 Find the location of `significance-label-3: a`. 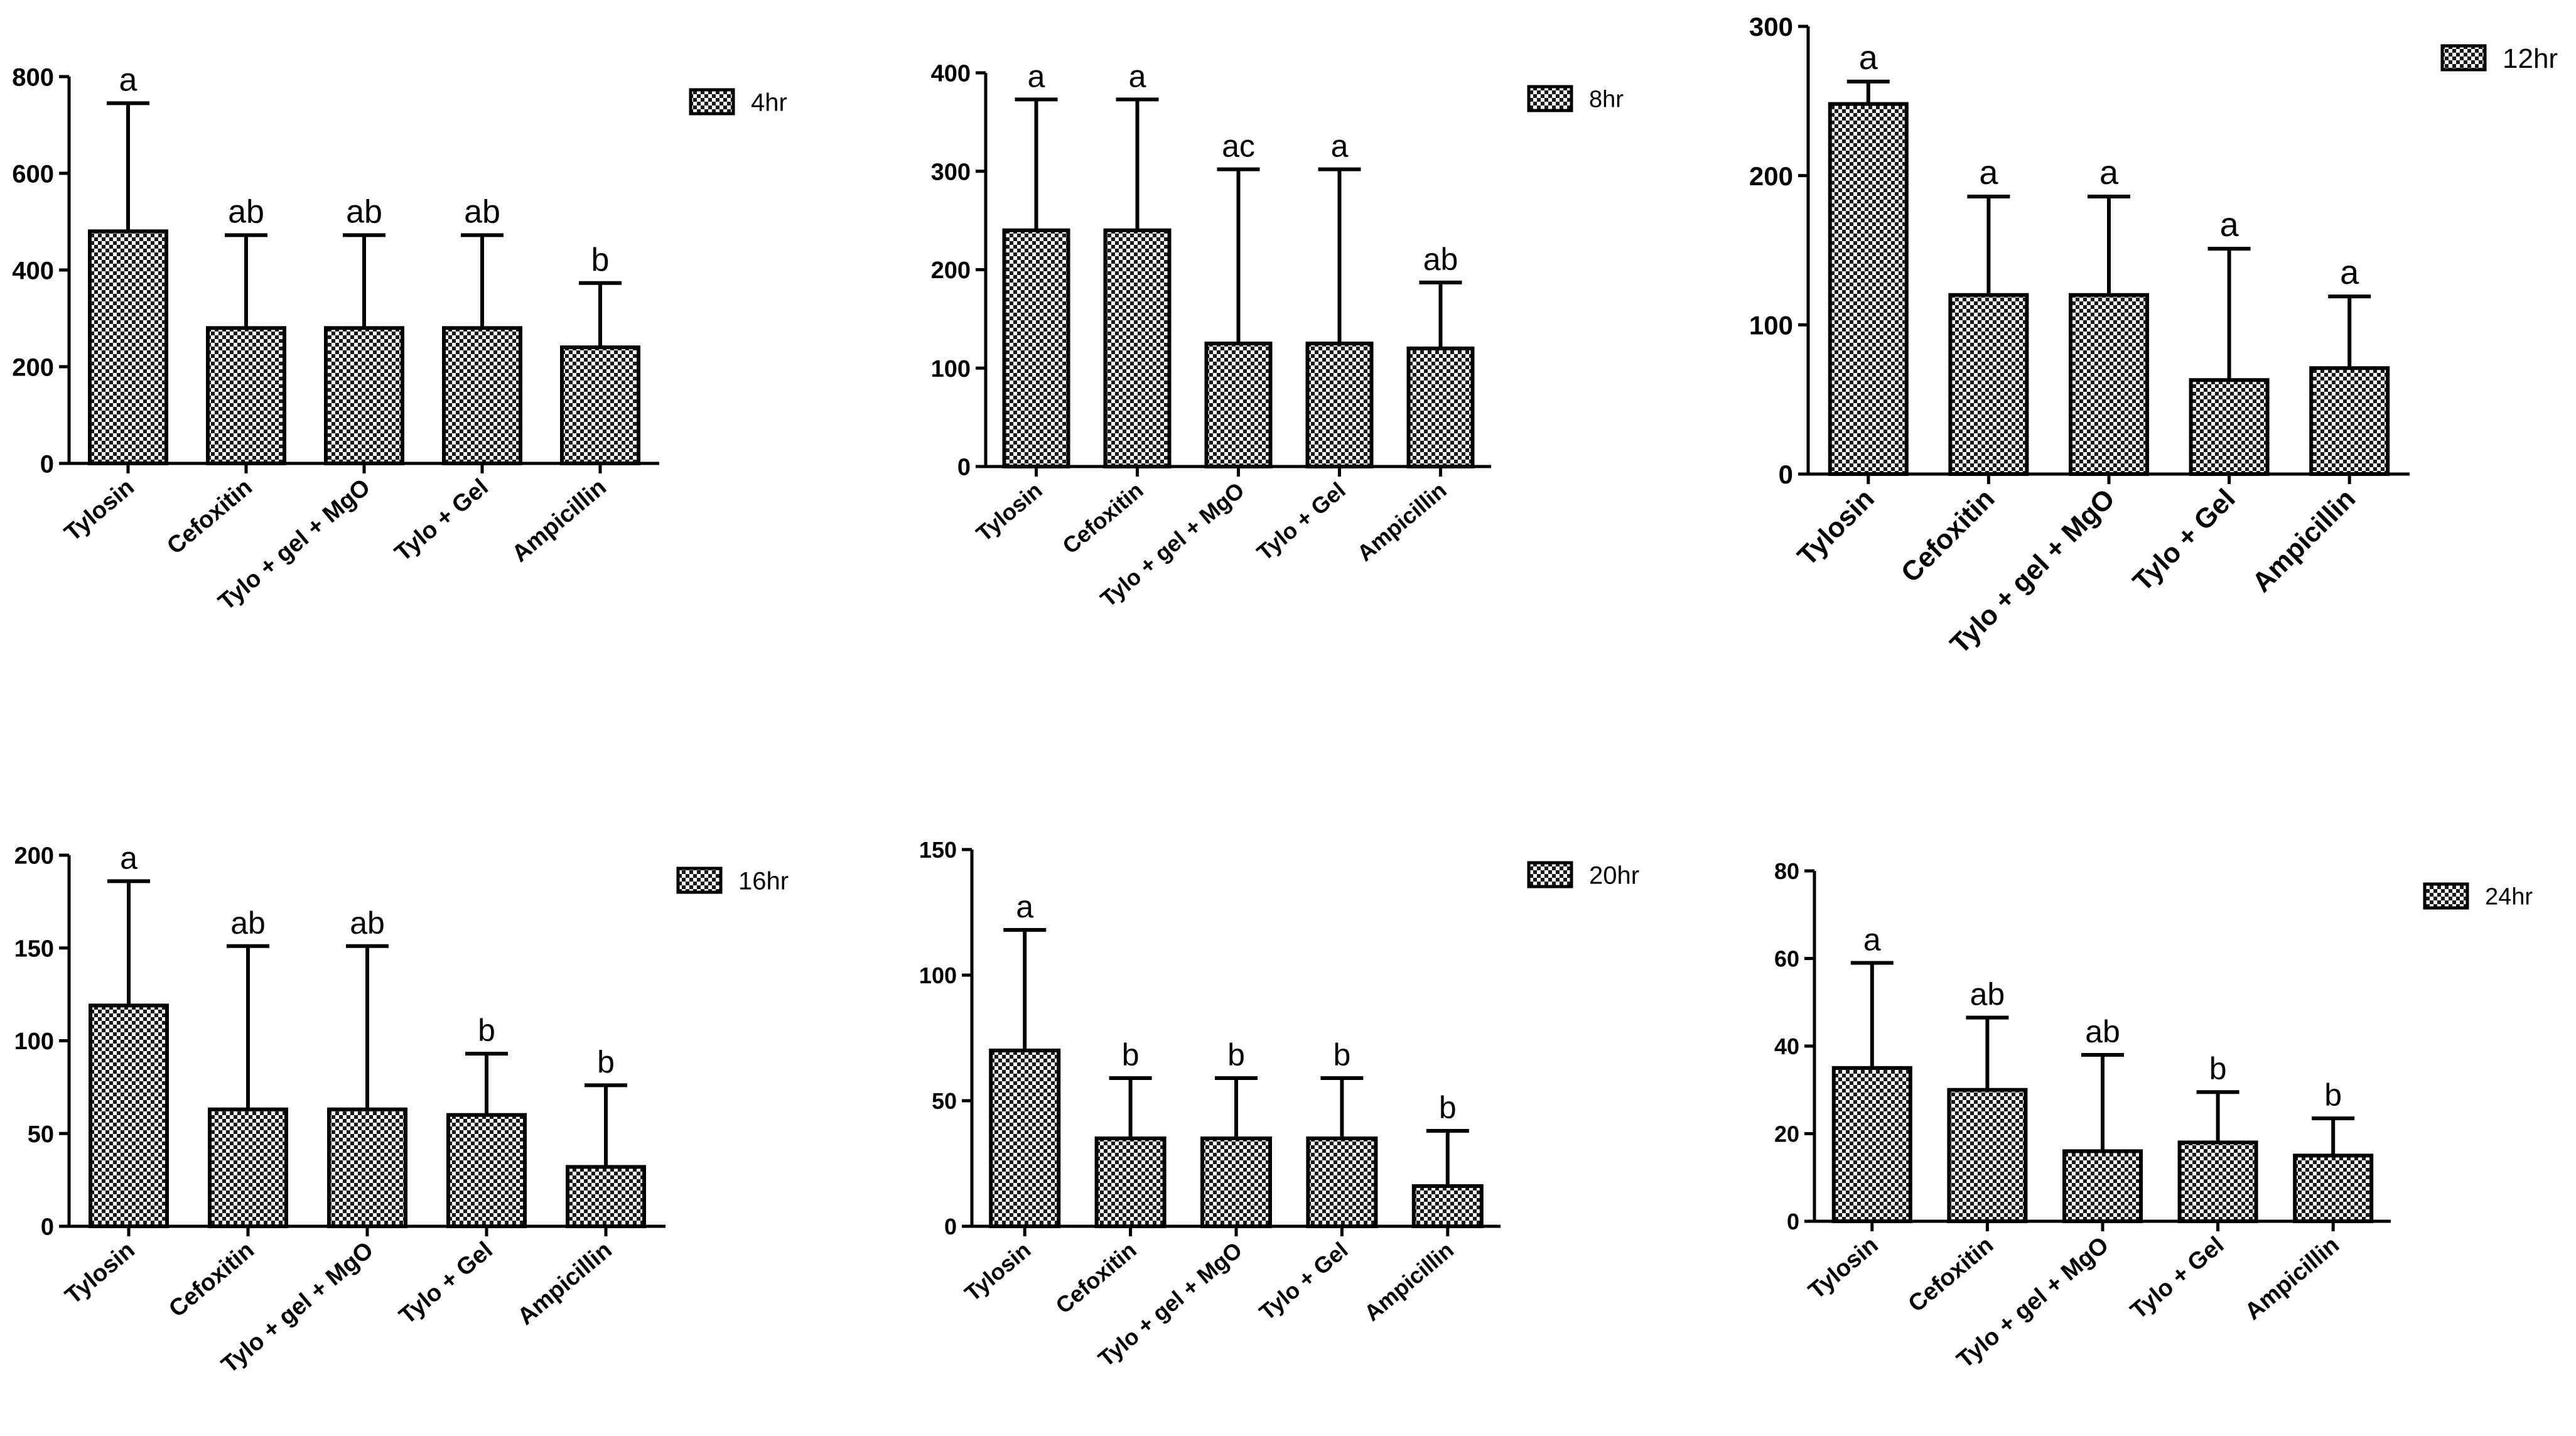

significance-label-3: a is located at coordinates (1340, 146).